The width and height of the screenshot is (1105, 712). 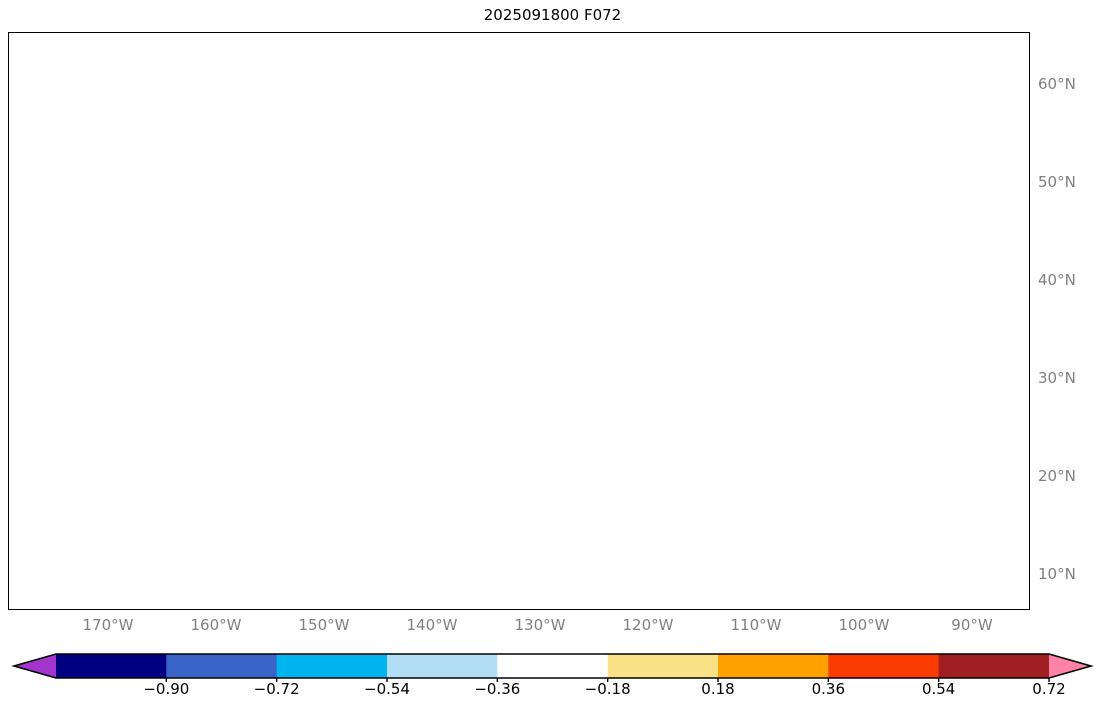 What do you see at coordinates (1057, 378) in the screenshot?
I see `lat-tick-30N: 30°N` at bounding box center [1057, 378].